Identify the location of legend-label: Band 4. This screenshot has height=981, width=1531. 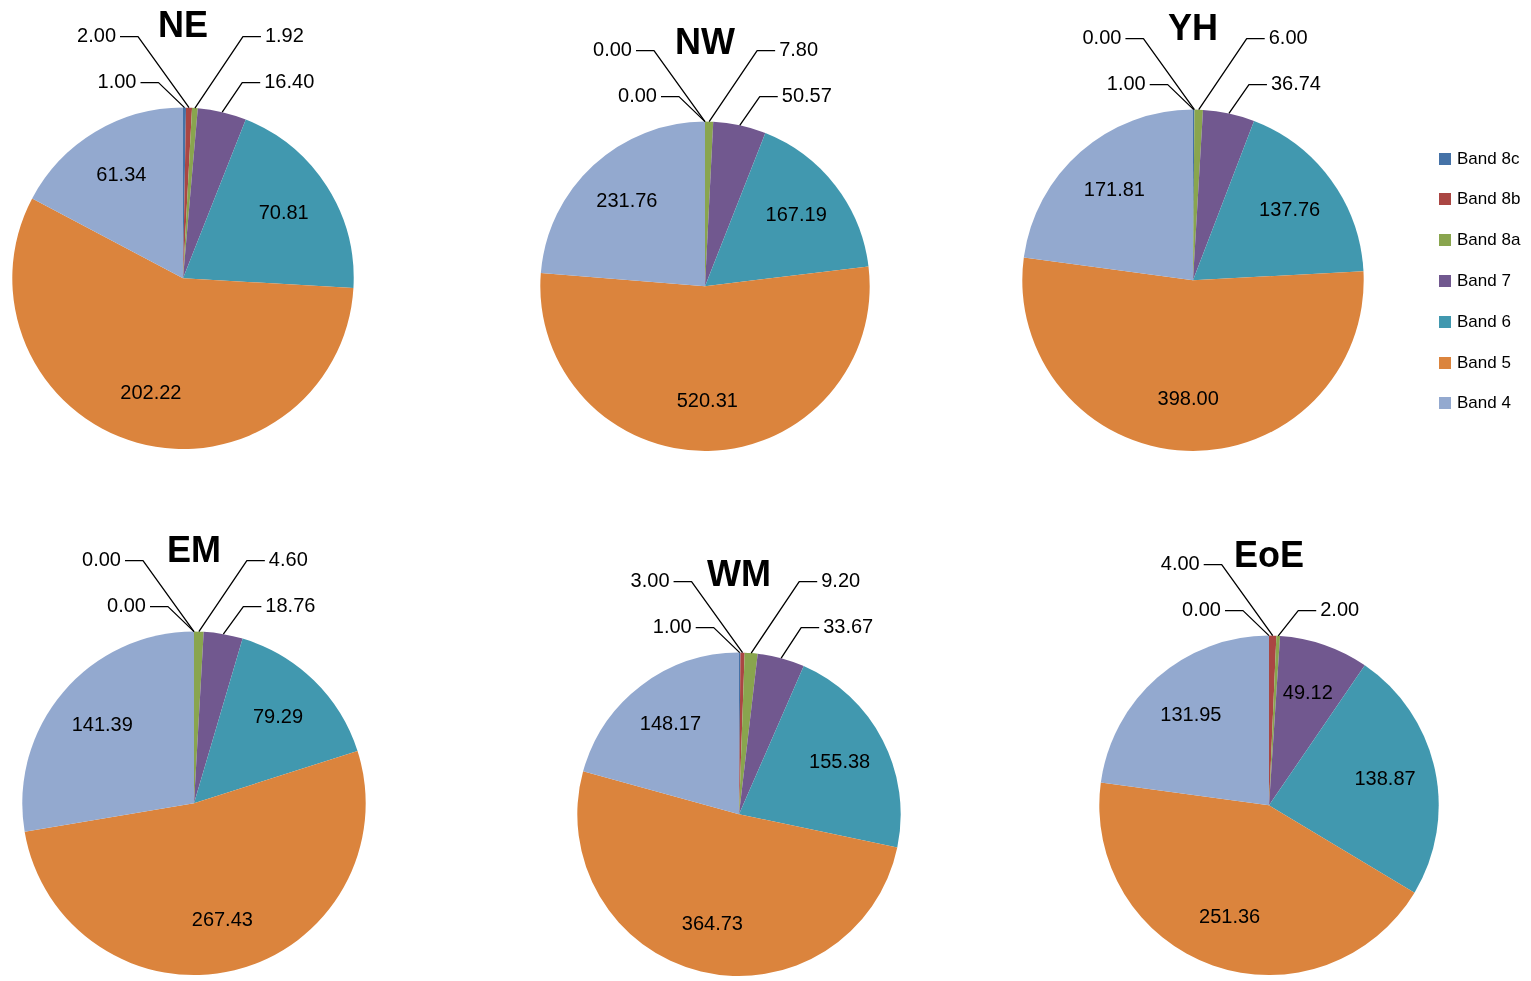
(1484, 403).